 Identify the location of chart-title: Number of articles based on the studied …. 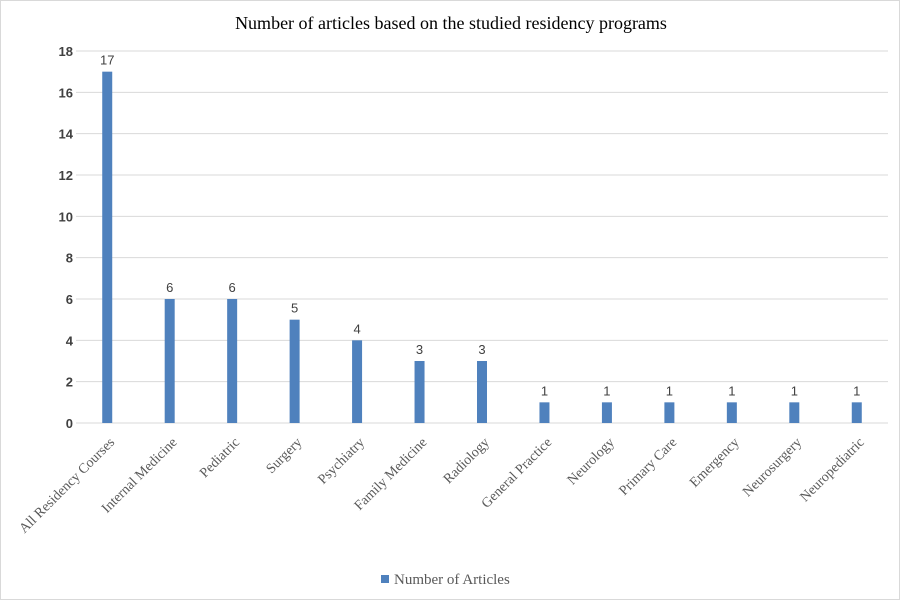
(451, 23).